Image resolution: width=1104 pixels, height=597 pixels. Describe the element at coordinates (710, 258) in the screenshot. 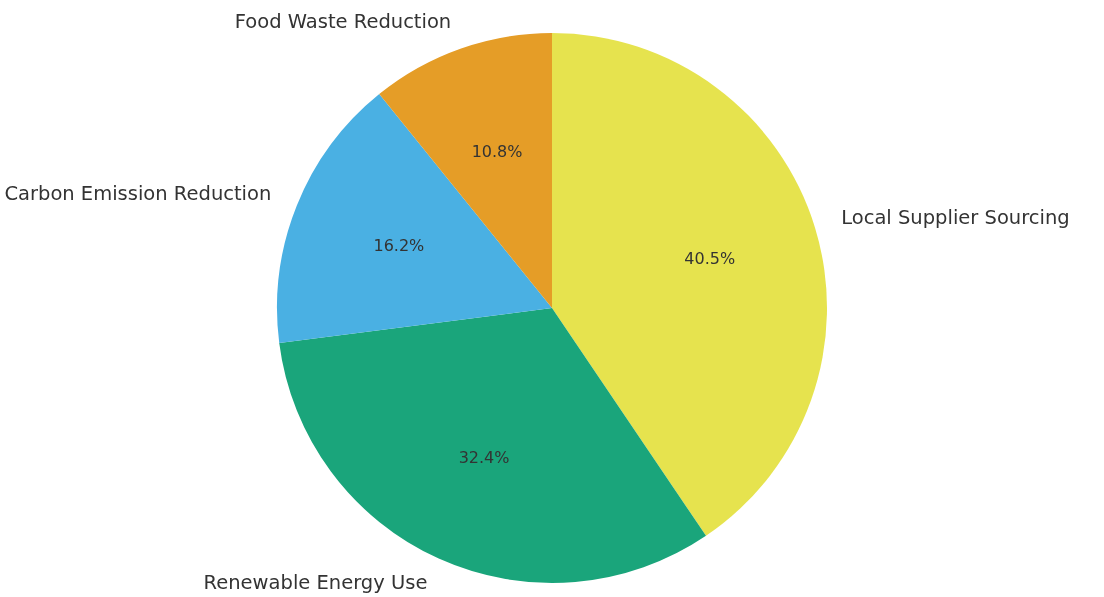

I see `data-label: 40.5%` at that location.